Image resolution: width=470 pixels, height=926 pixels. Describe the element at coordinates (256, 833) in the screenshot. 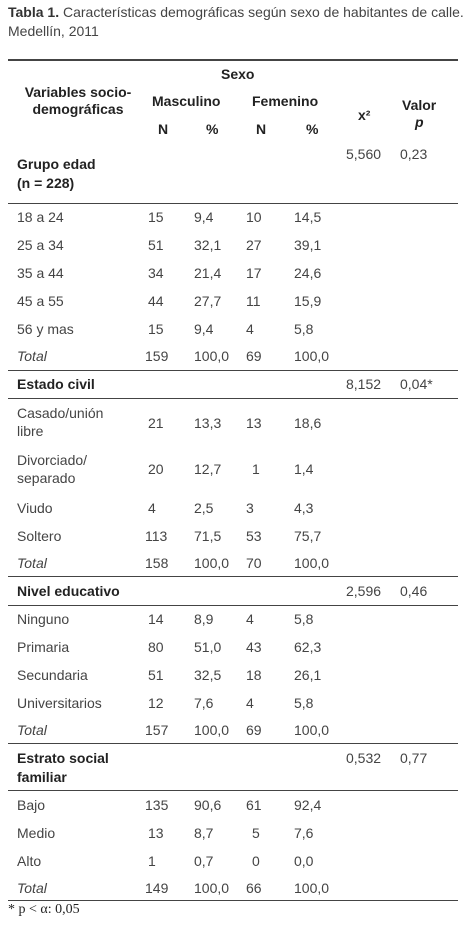

I see `cell-n-femenino: 5` at that location.